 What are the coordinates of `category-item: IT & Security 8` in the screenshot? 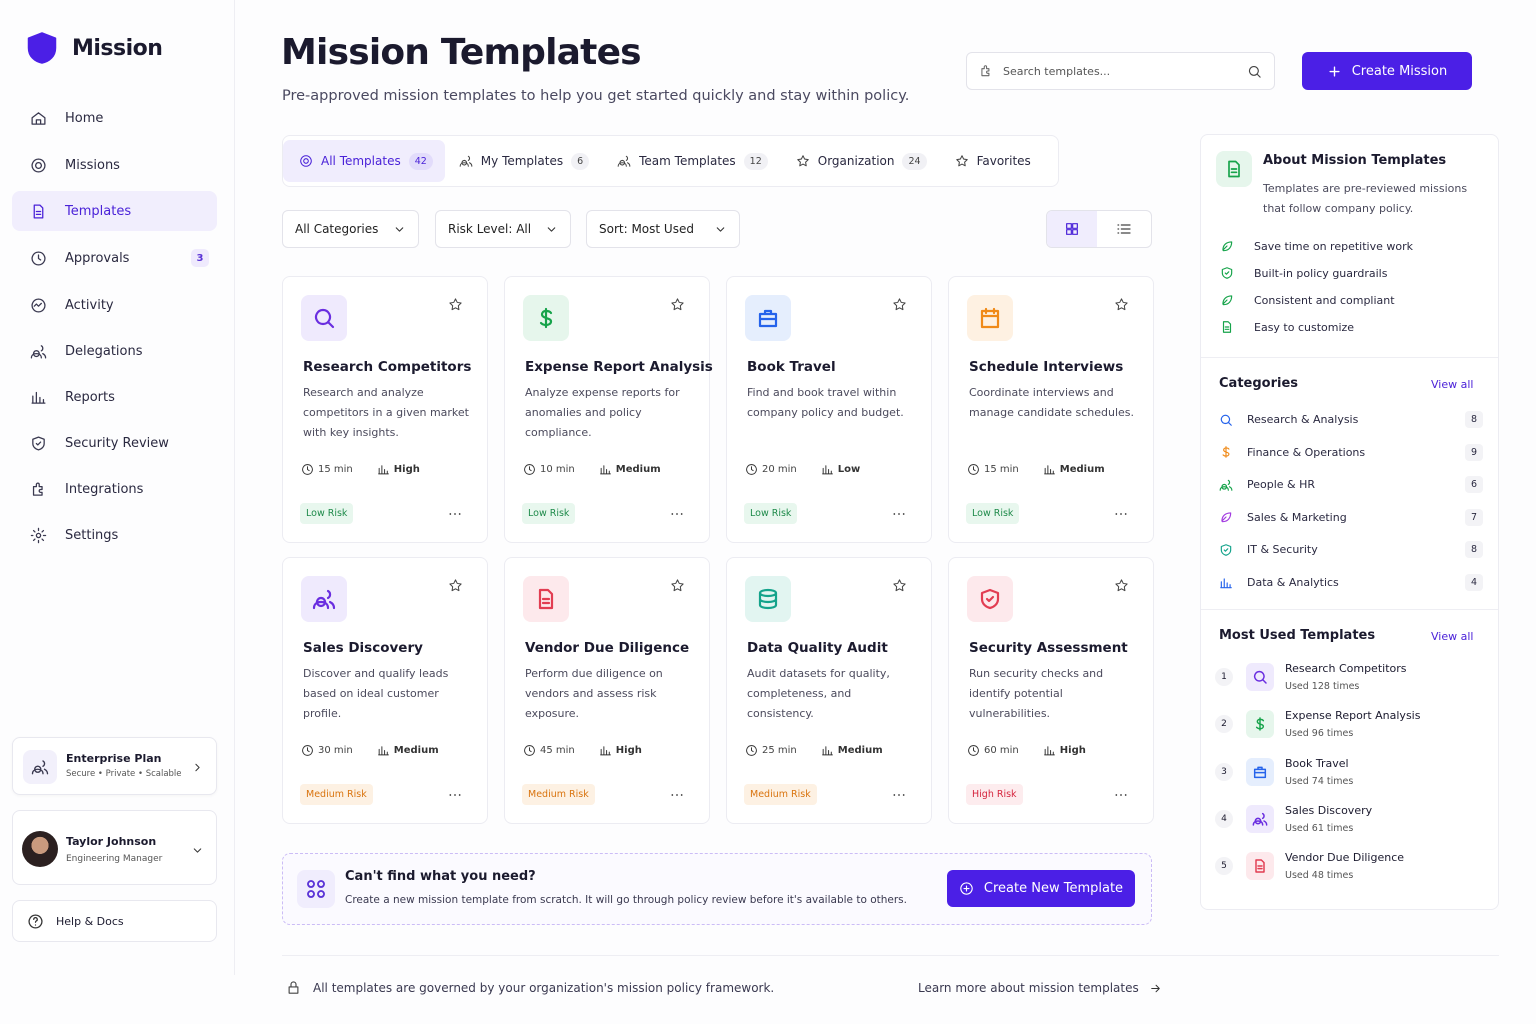 It's located at (1351, 550).